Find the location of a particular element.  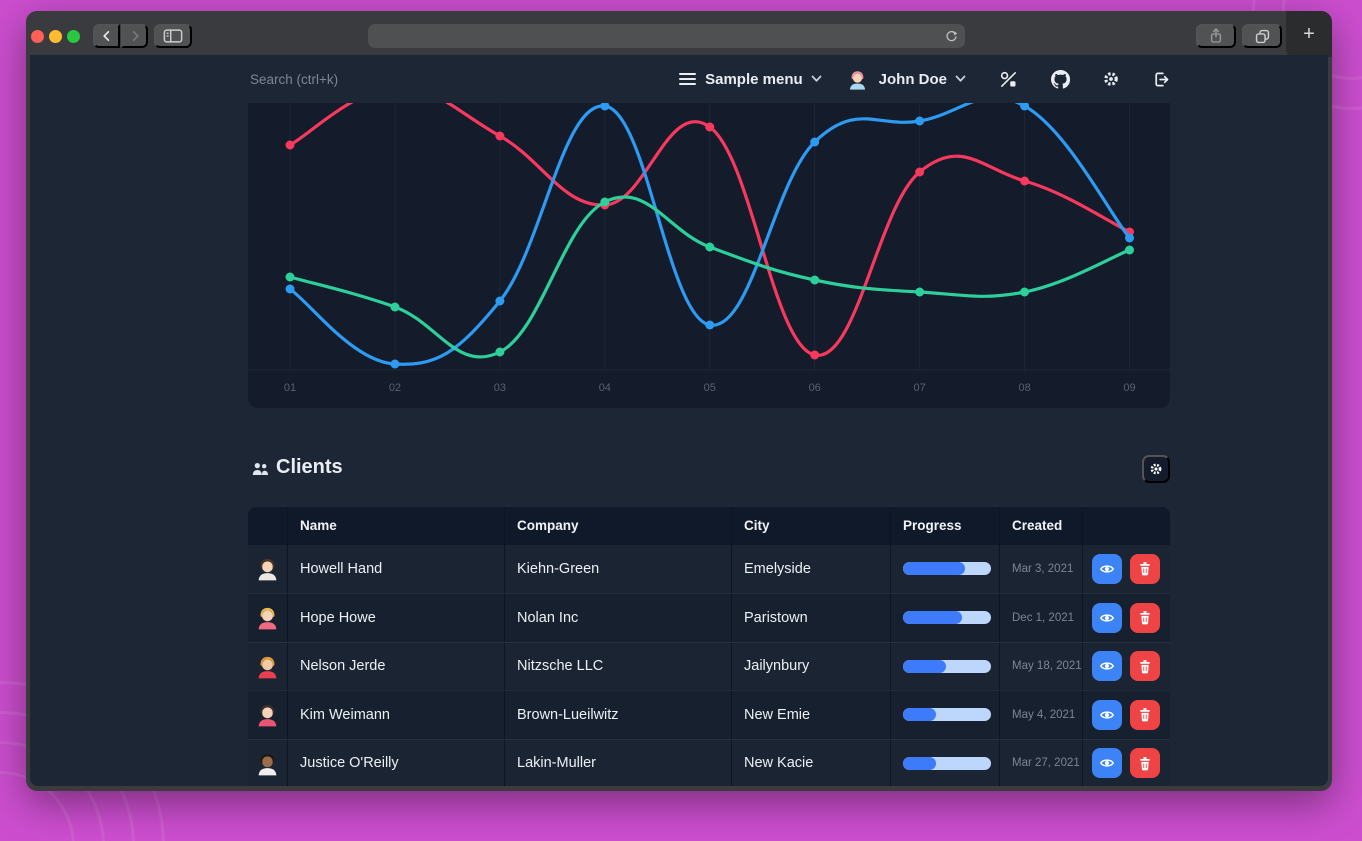

user-menu-button: John Doe is located at coordinates (906, 79).